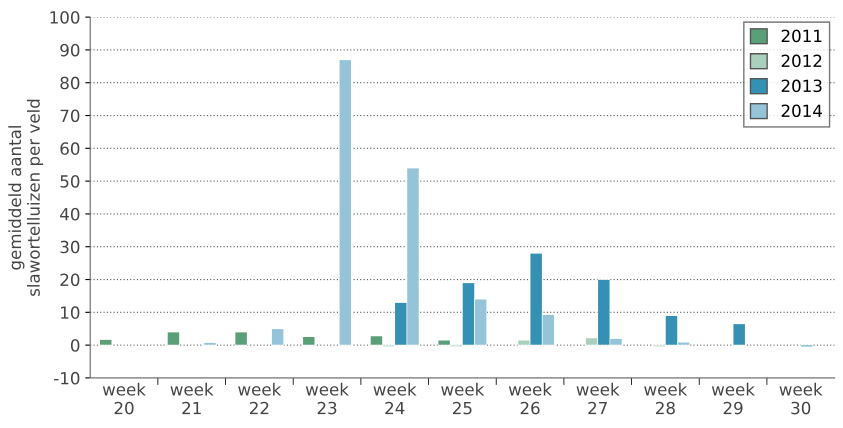 This screenshot has width=843, height=428. Describe the element at coordinates (395, 398) in the screenshot. I see `x-tick-label: week 24` at that location.